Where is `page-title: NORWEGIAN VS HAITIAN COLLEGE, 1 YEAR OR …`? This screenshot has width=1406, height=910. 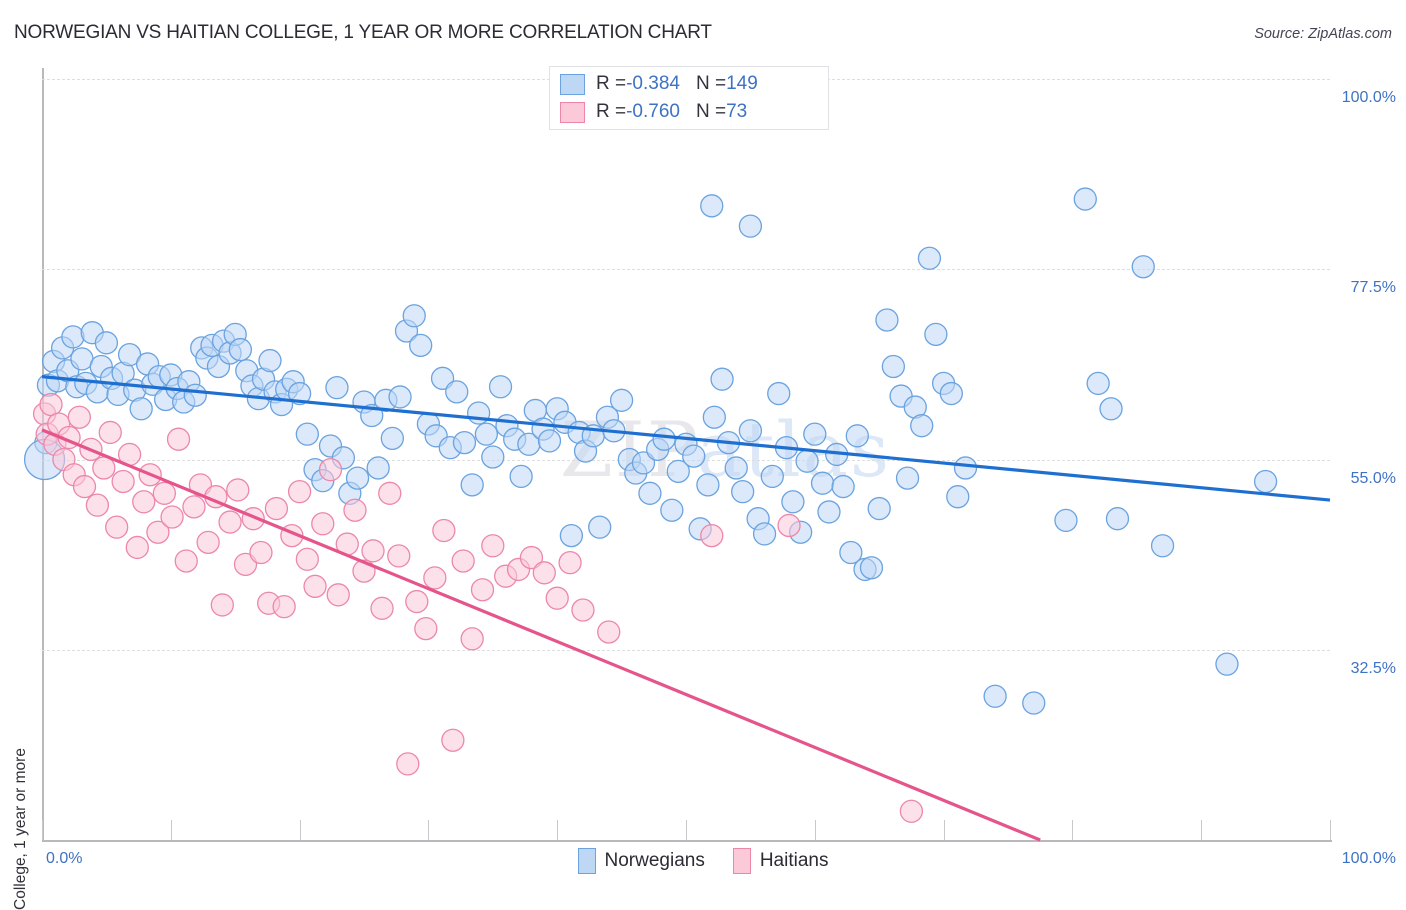
page-title: NORWEGIAN VS HAITIAN COLLEGE, 1 YEAR OR … is located at coordinates (363, 32).